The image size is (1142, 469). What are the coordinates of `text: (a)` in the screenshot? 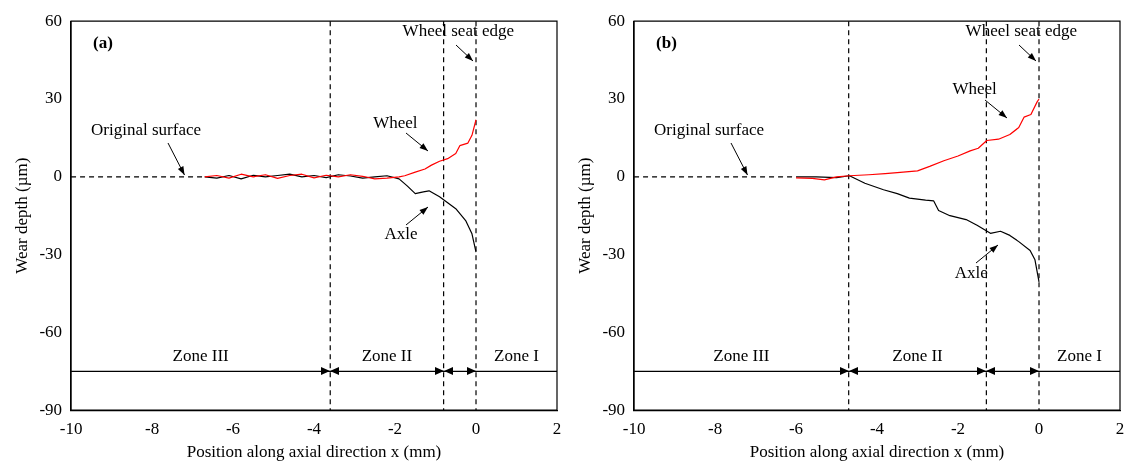 It's located at (103, 43).